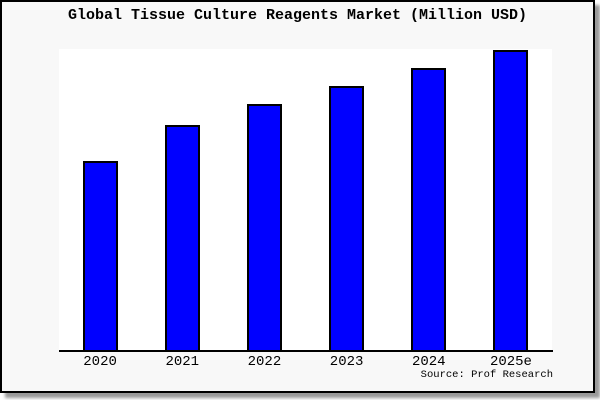 This screenshot has height=400, width=600. I want to click on bar-2025e, so click(511, 200).